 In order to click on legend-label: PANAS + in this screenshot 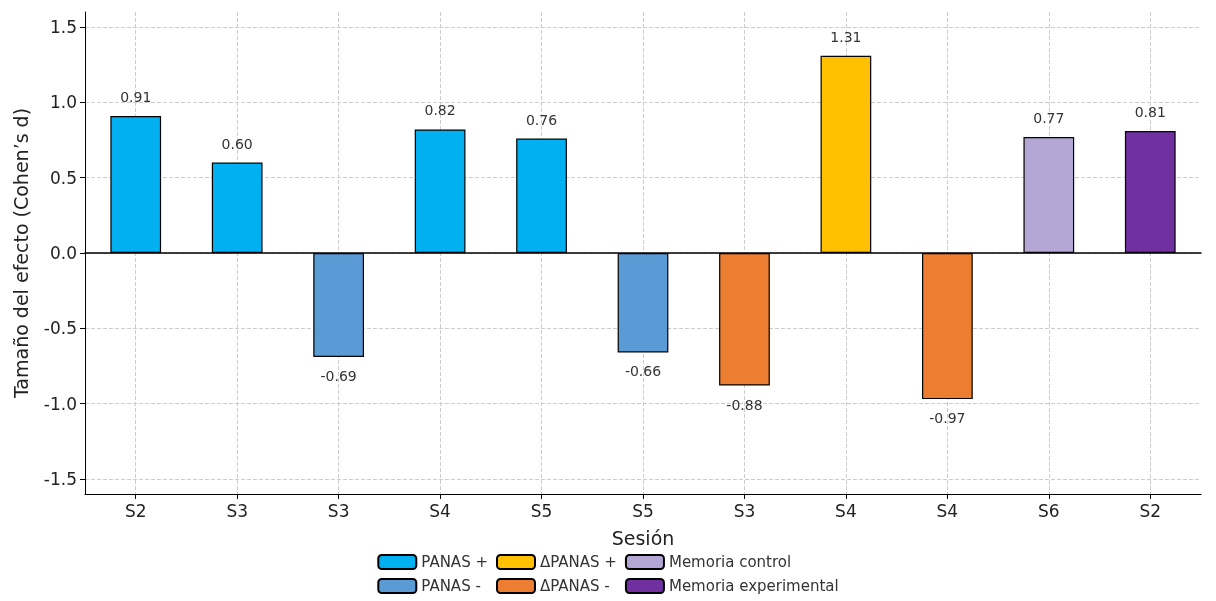, I will do `click(454, 562)`.